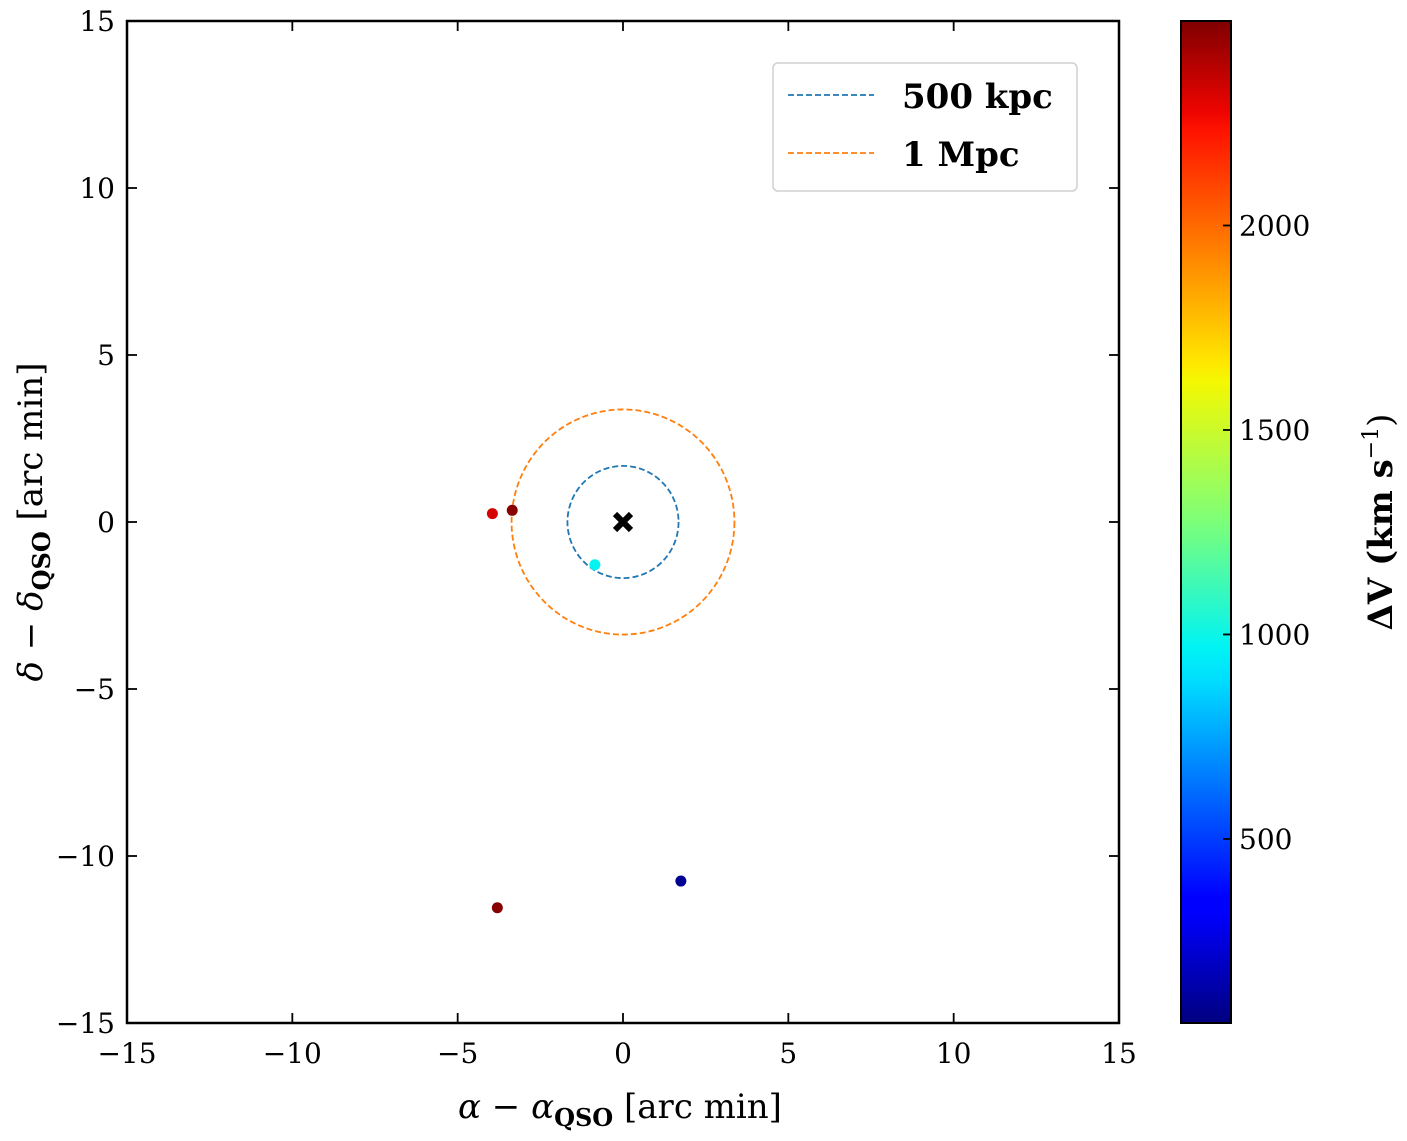 This screenshot has width=1407, height=1141. Describe the element at coordinates (1380, 522) in the screenshot. I see `colorbar-title: ΔV (km s−1)` at that location.